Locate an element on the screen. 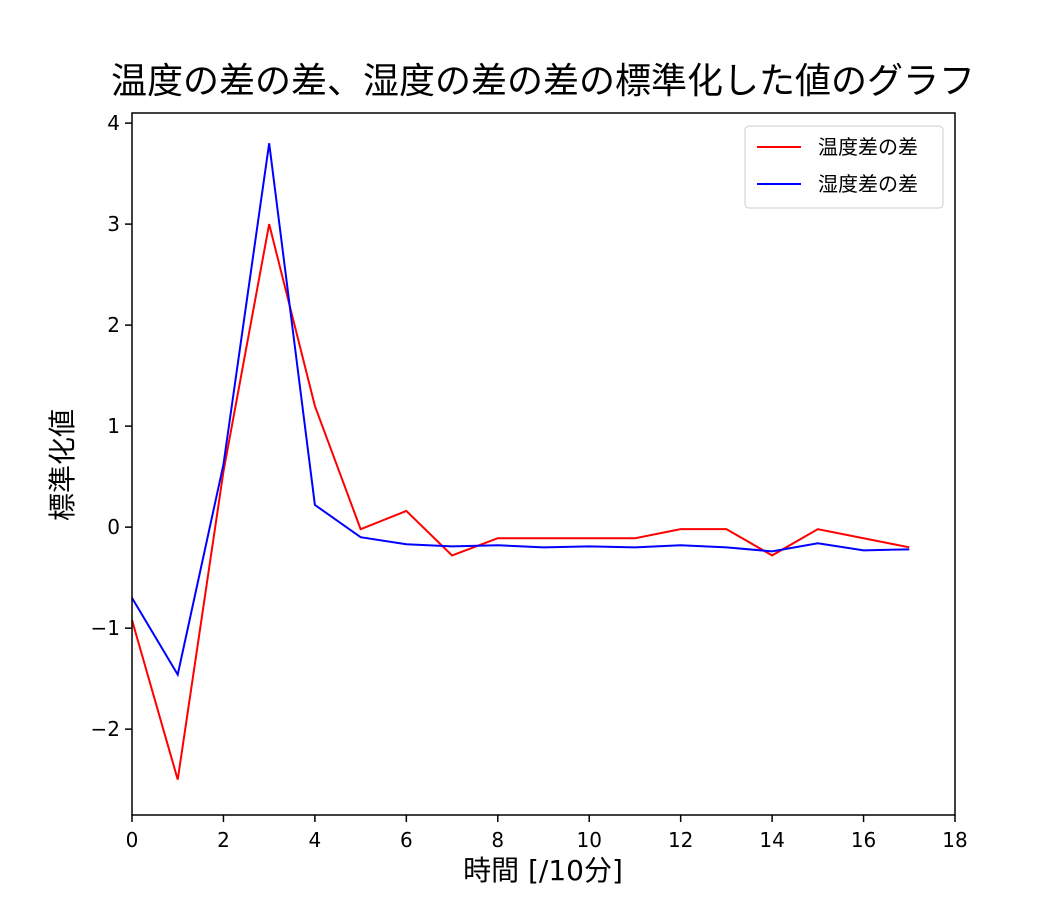 The image size is (1061, 915). y-tick-label: −2 is located at coordinates (105, 729).